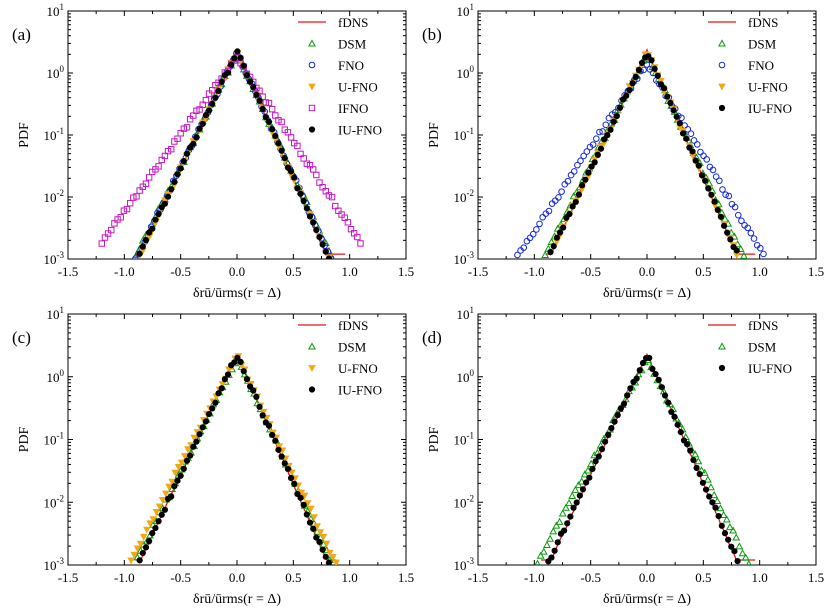 This screenshot has height=611, width=830. Describe the element at coordinates (124, 577) in the screenshot. I see `x-tick-label: -1.0` at that location.